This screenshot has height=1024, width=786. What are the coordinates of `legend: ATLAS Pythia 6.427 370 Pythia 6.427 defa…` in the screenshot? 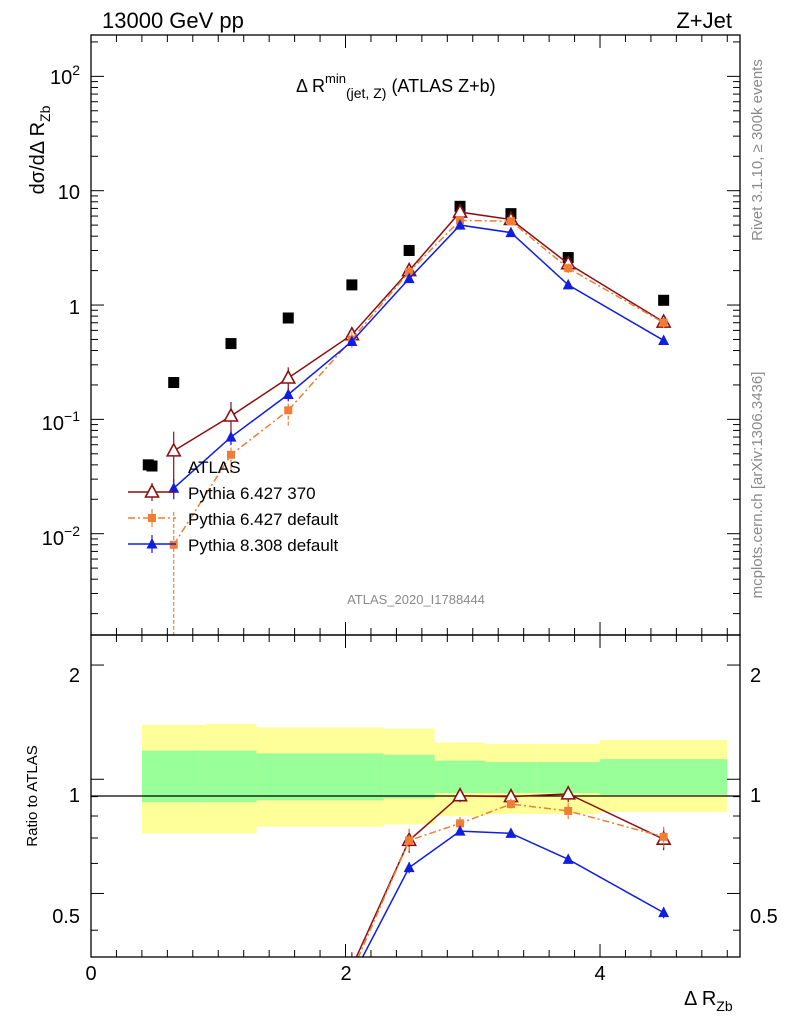 It's located at (233, 506).